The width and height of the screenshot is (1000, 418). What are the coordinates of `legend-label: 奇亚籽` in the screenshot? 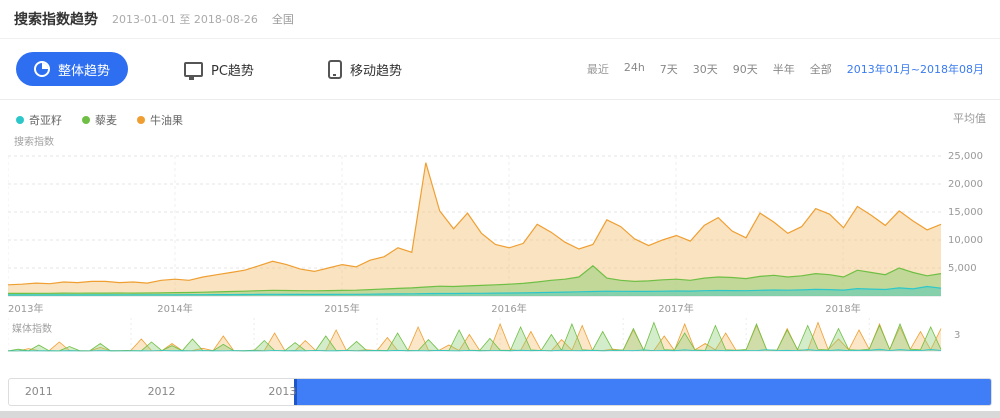 It's located at (45, 120).